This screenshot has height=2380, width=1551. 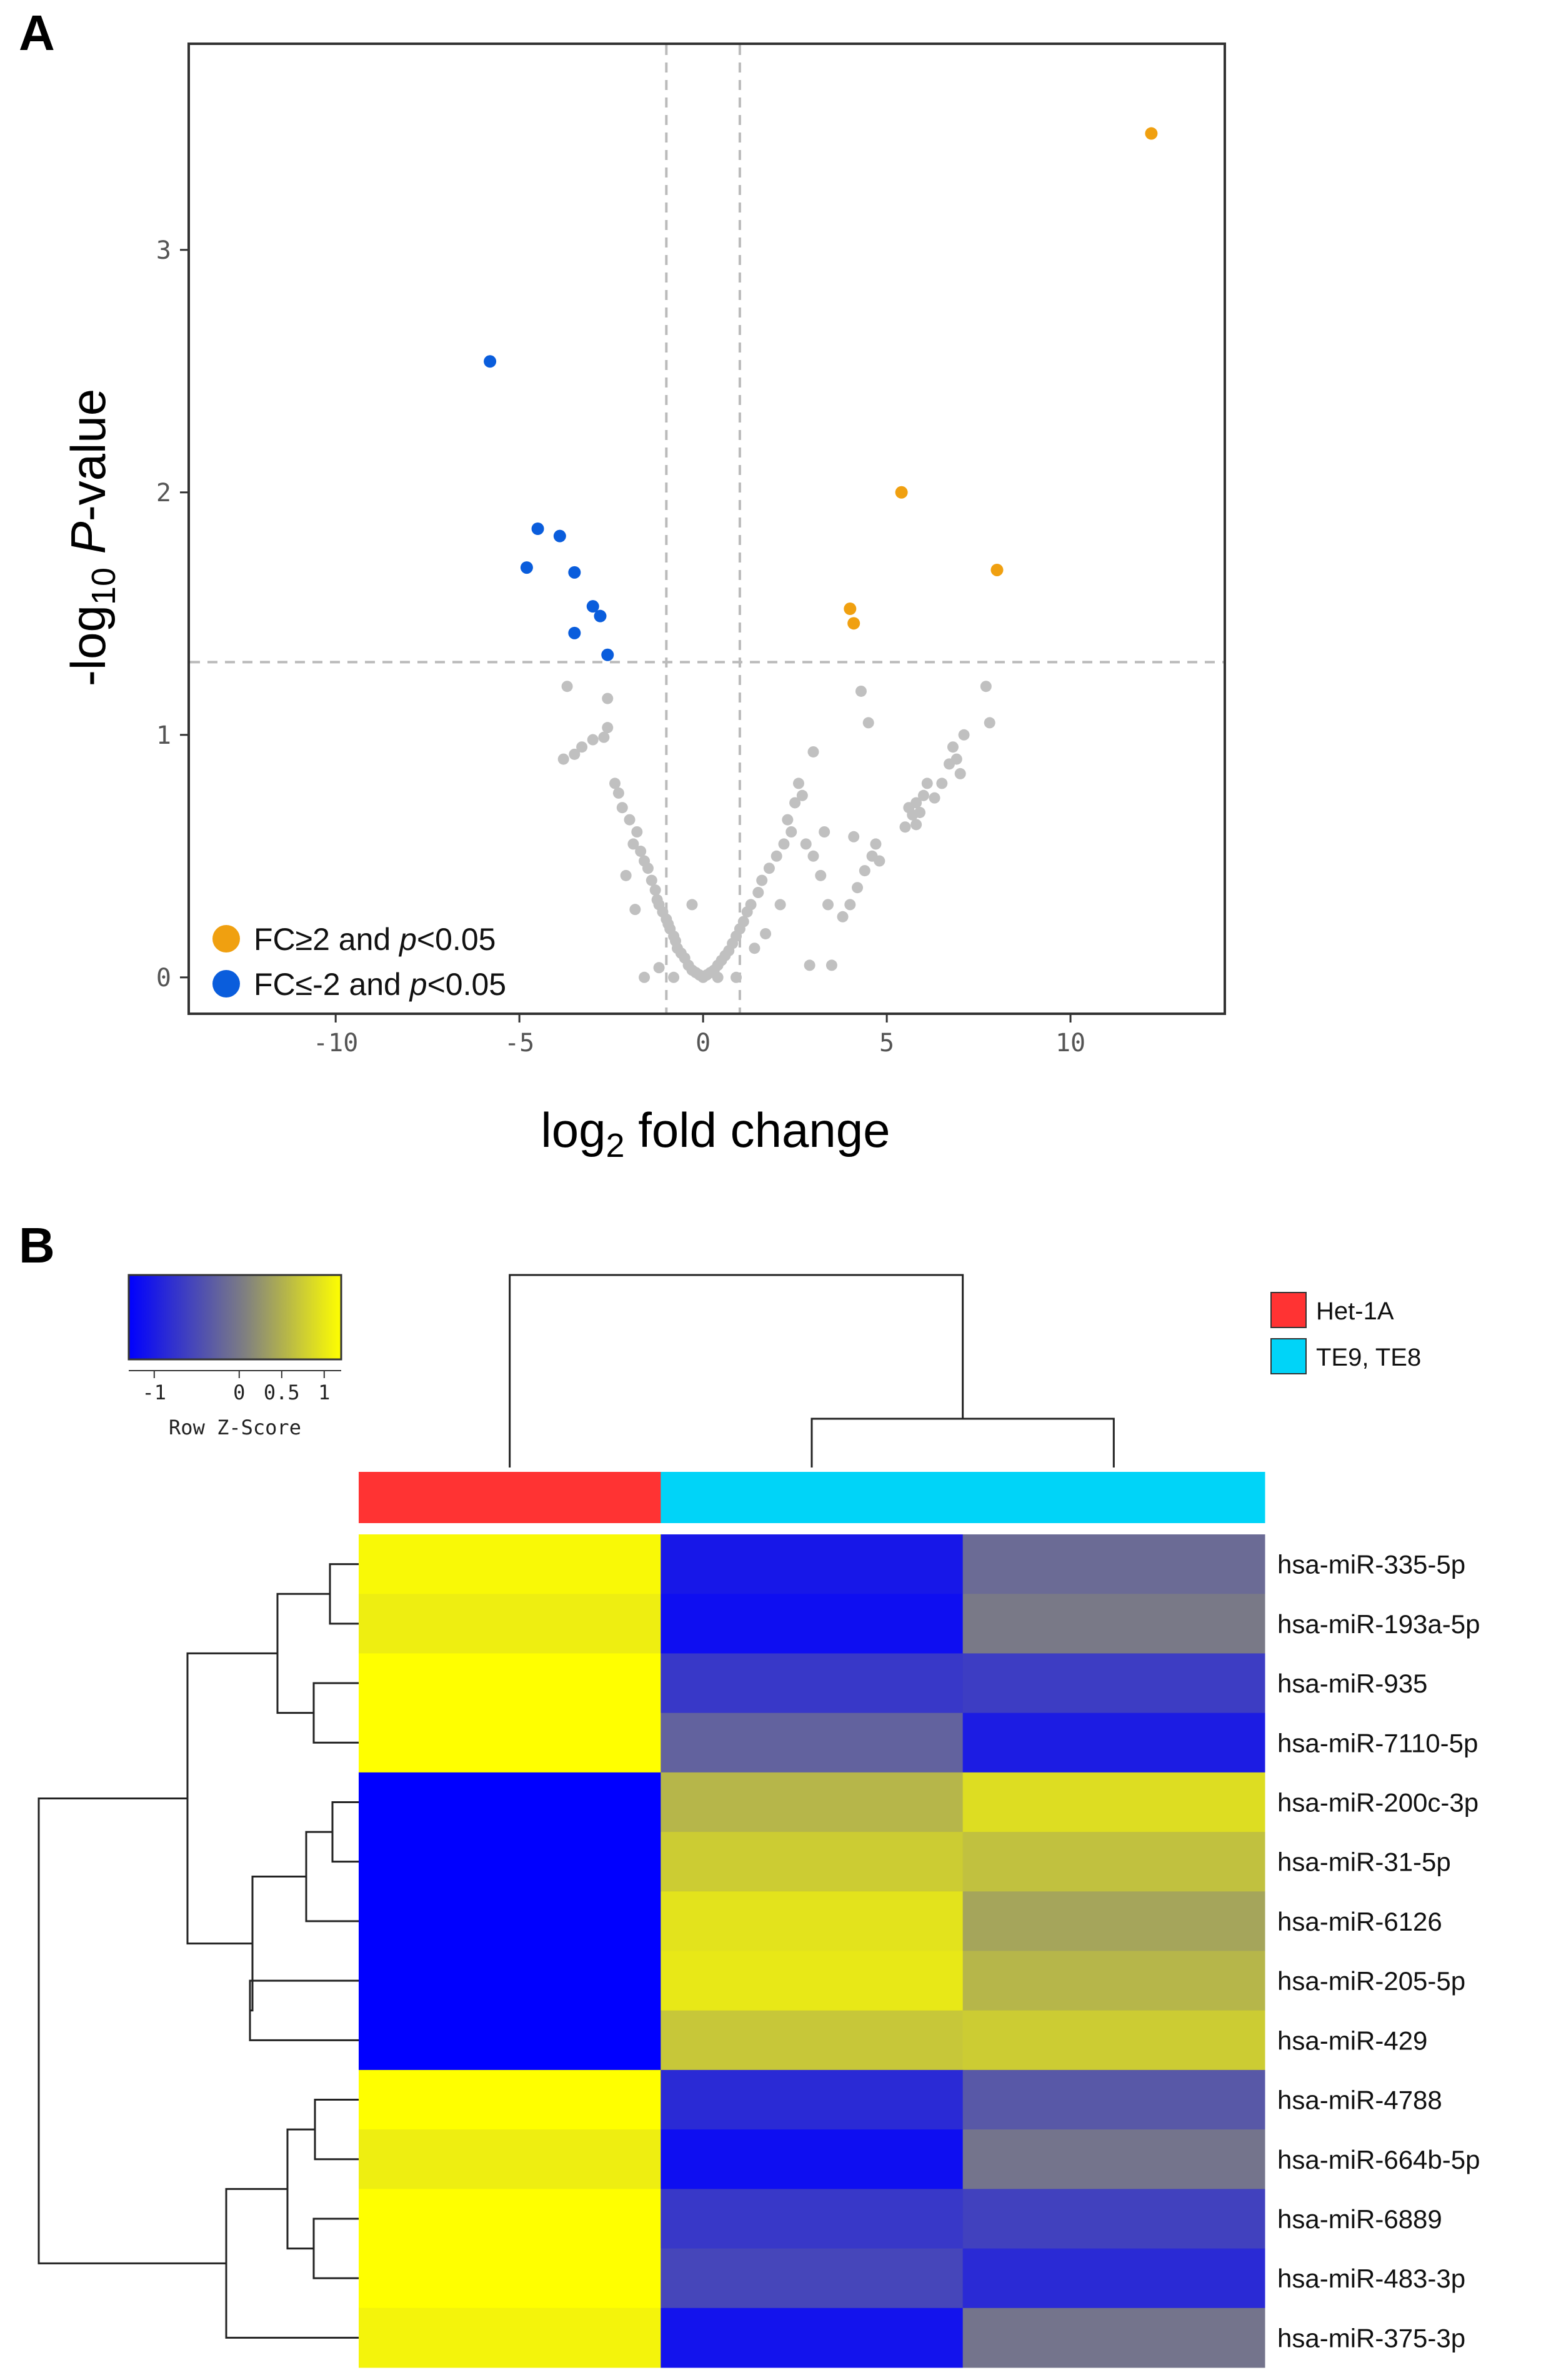 I want to click on y-tick-label-0: 0, so click(x=164, y=978).